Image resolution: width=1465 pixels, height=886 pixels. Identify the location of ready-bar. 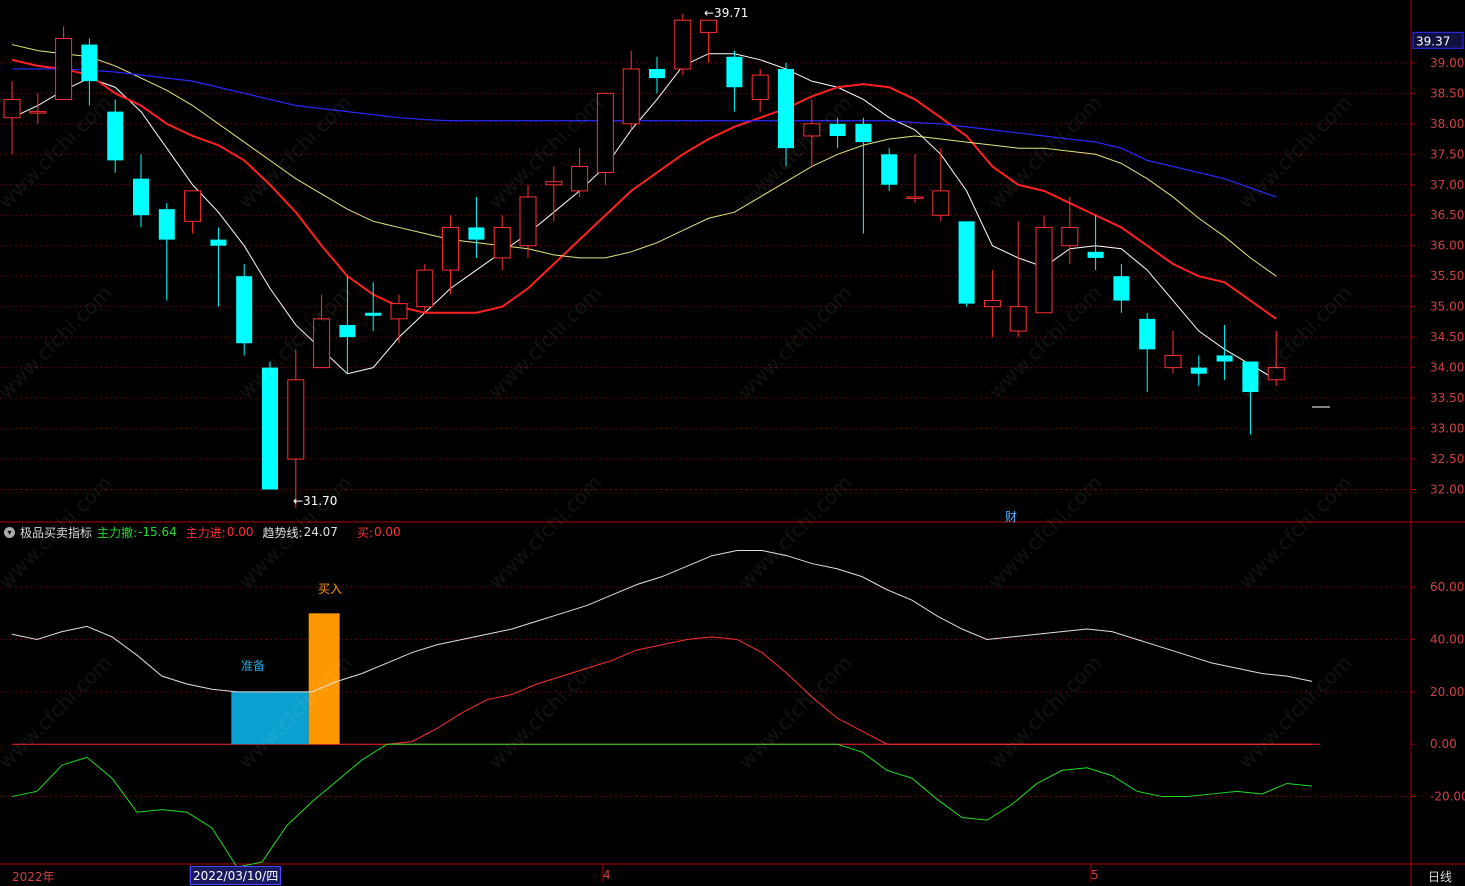
(270, 718).